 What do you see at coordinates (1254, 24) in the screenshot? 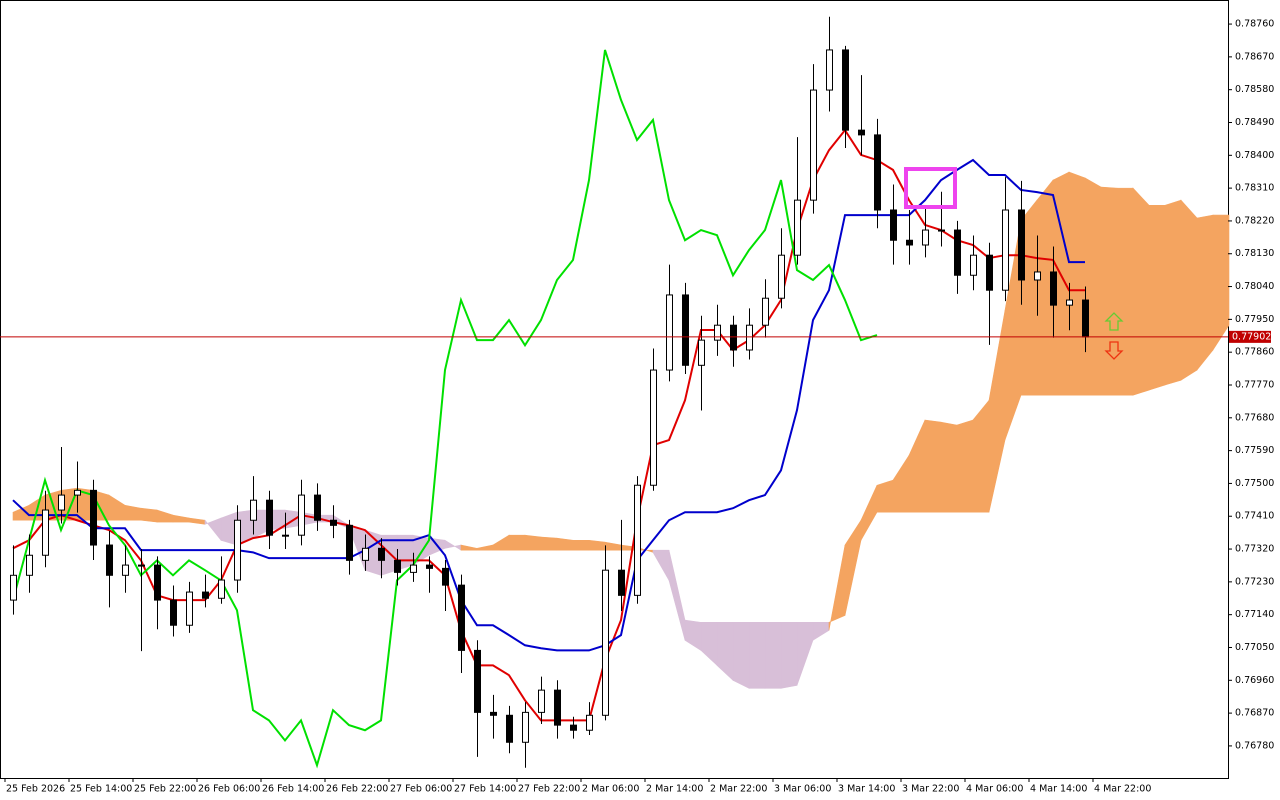
I see `y-tick-label: 0.78760` at bounding box center [1254, 24].